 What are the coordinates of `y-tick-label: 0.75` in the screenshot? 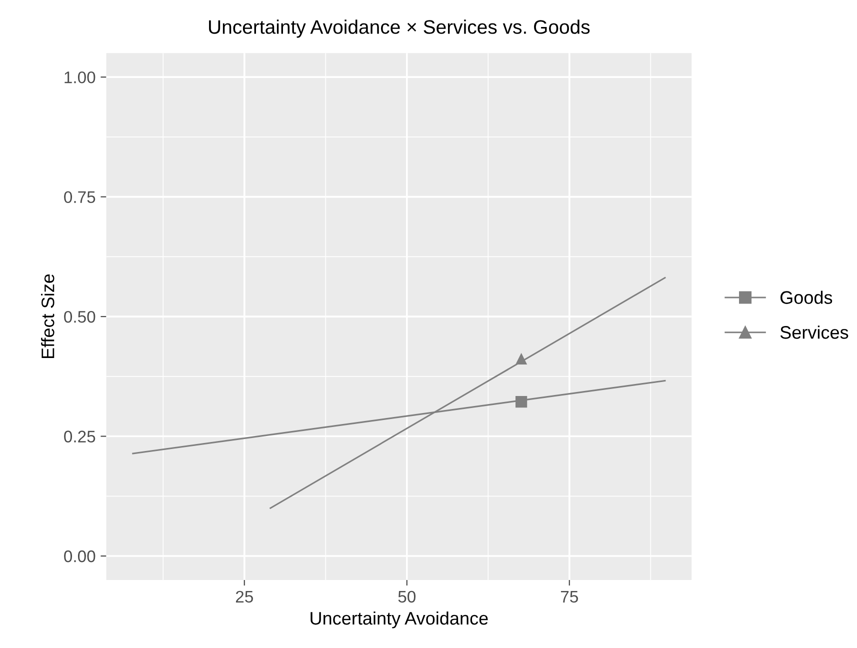 It's located at (80, 197).